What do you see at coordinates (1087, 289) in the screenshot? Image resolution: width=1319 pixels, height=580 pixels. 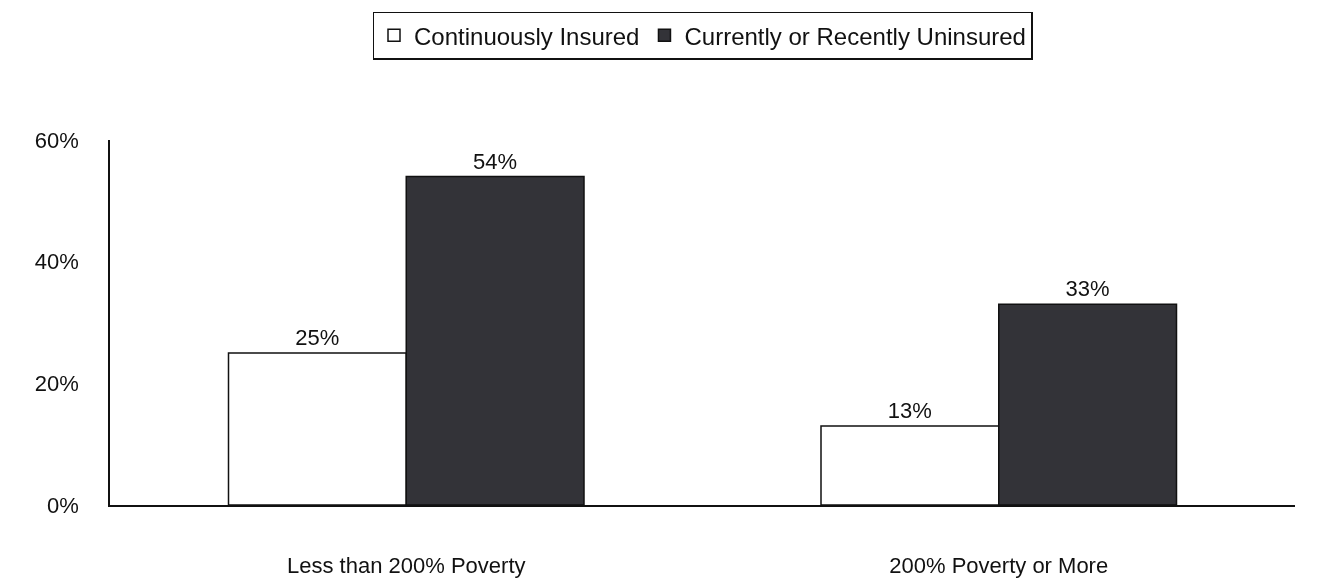 I see `data-label: 33%` at bounding box center [1087, 289].